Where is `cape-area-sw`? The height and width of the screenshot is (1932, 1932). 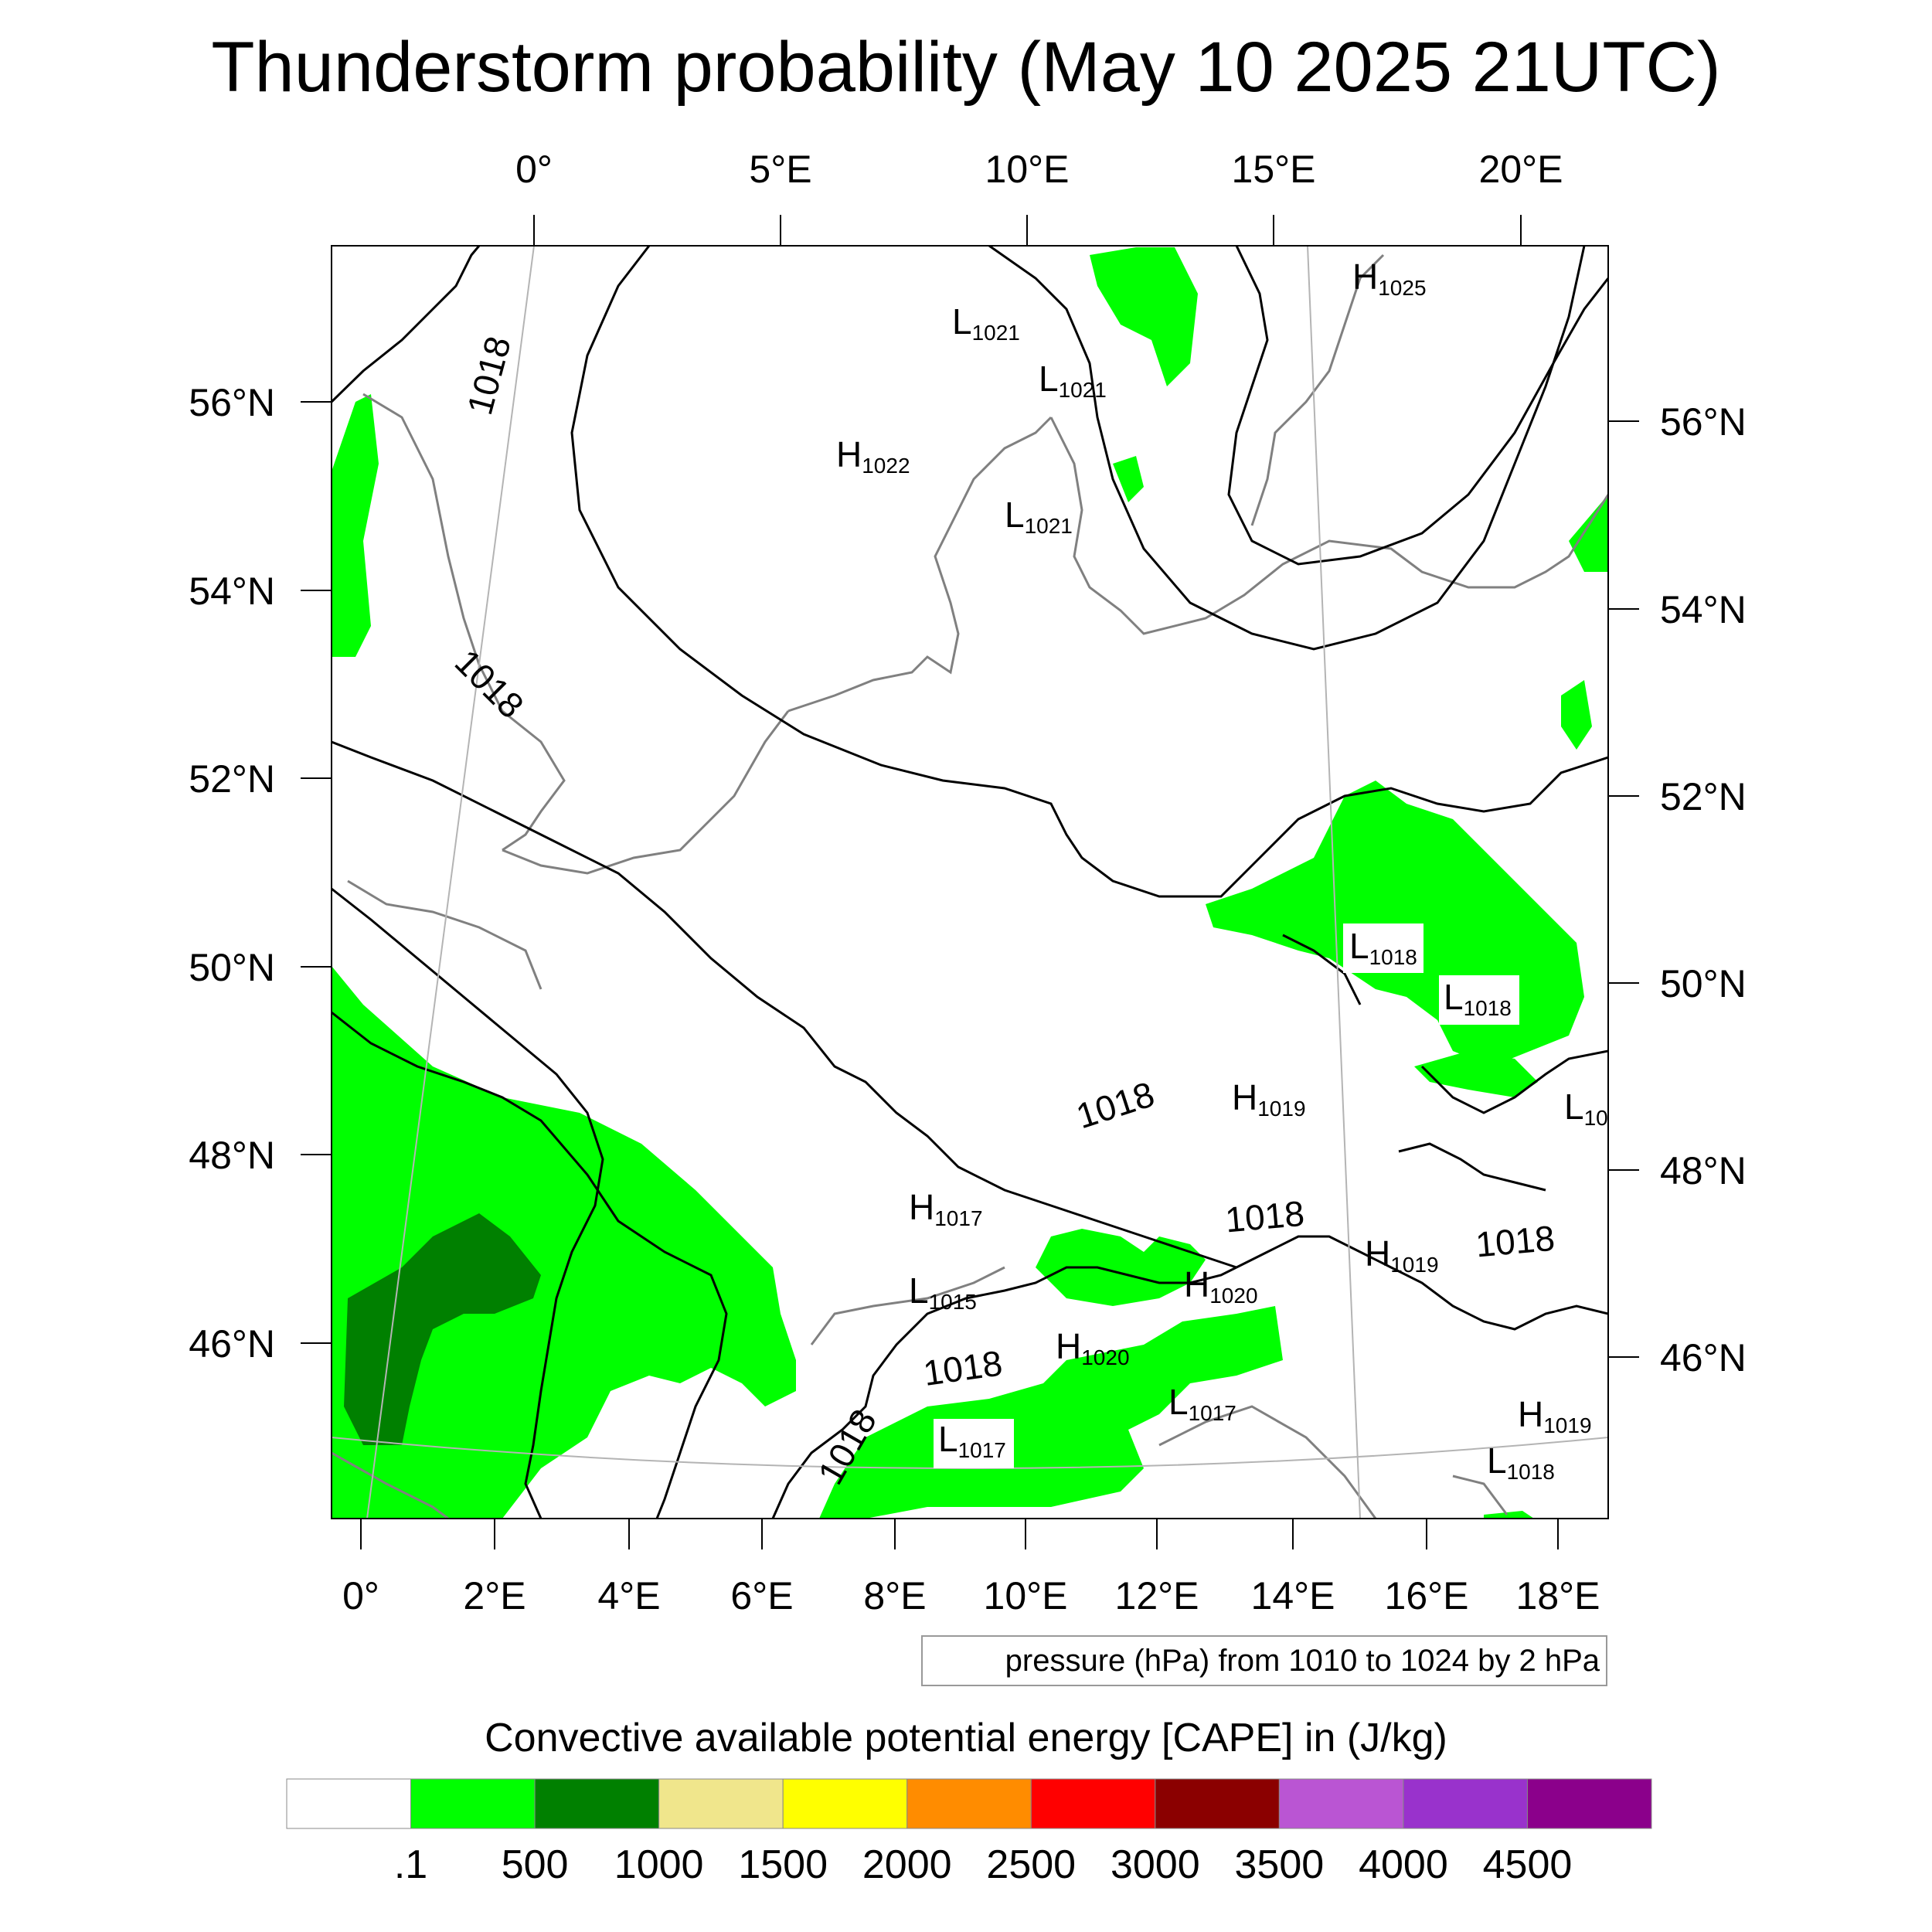
cape-area-sw is located at coordinates (564, 1242).